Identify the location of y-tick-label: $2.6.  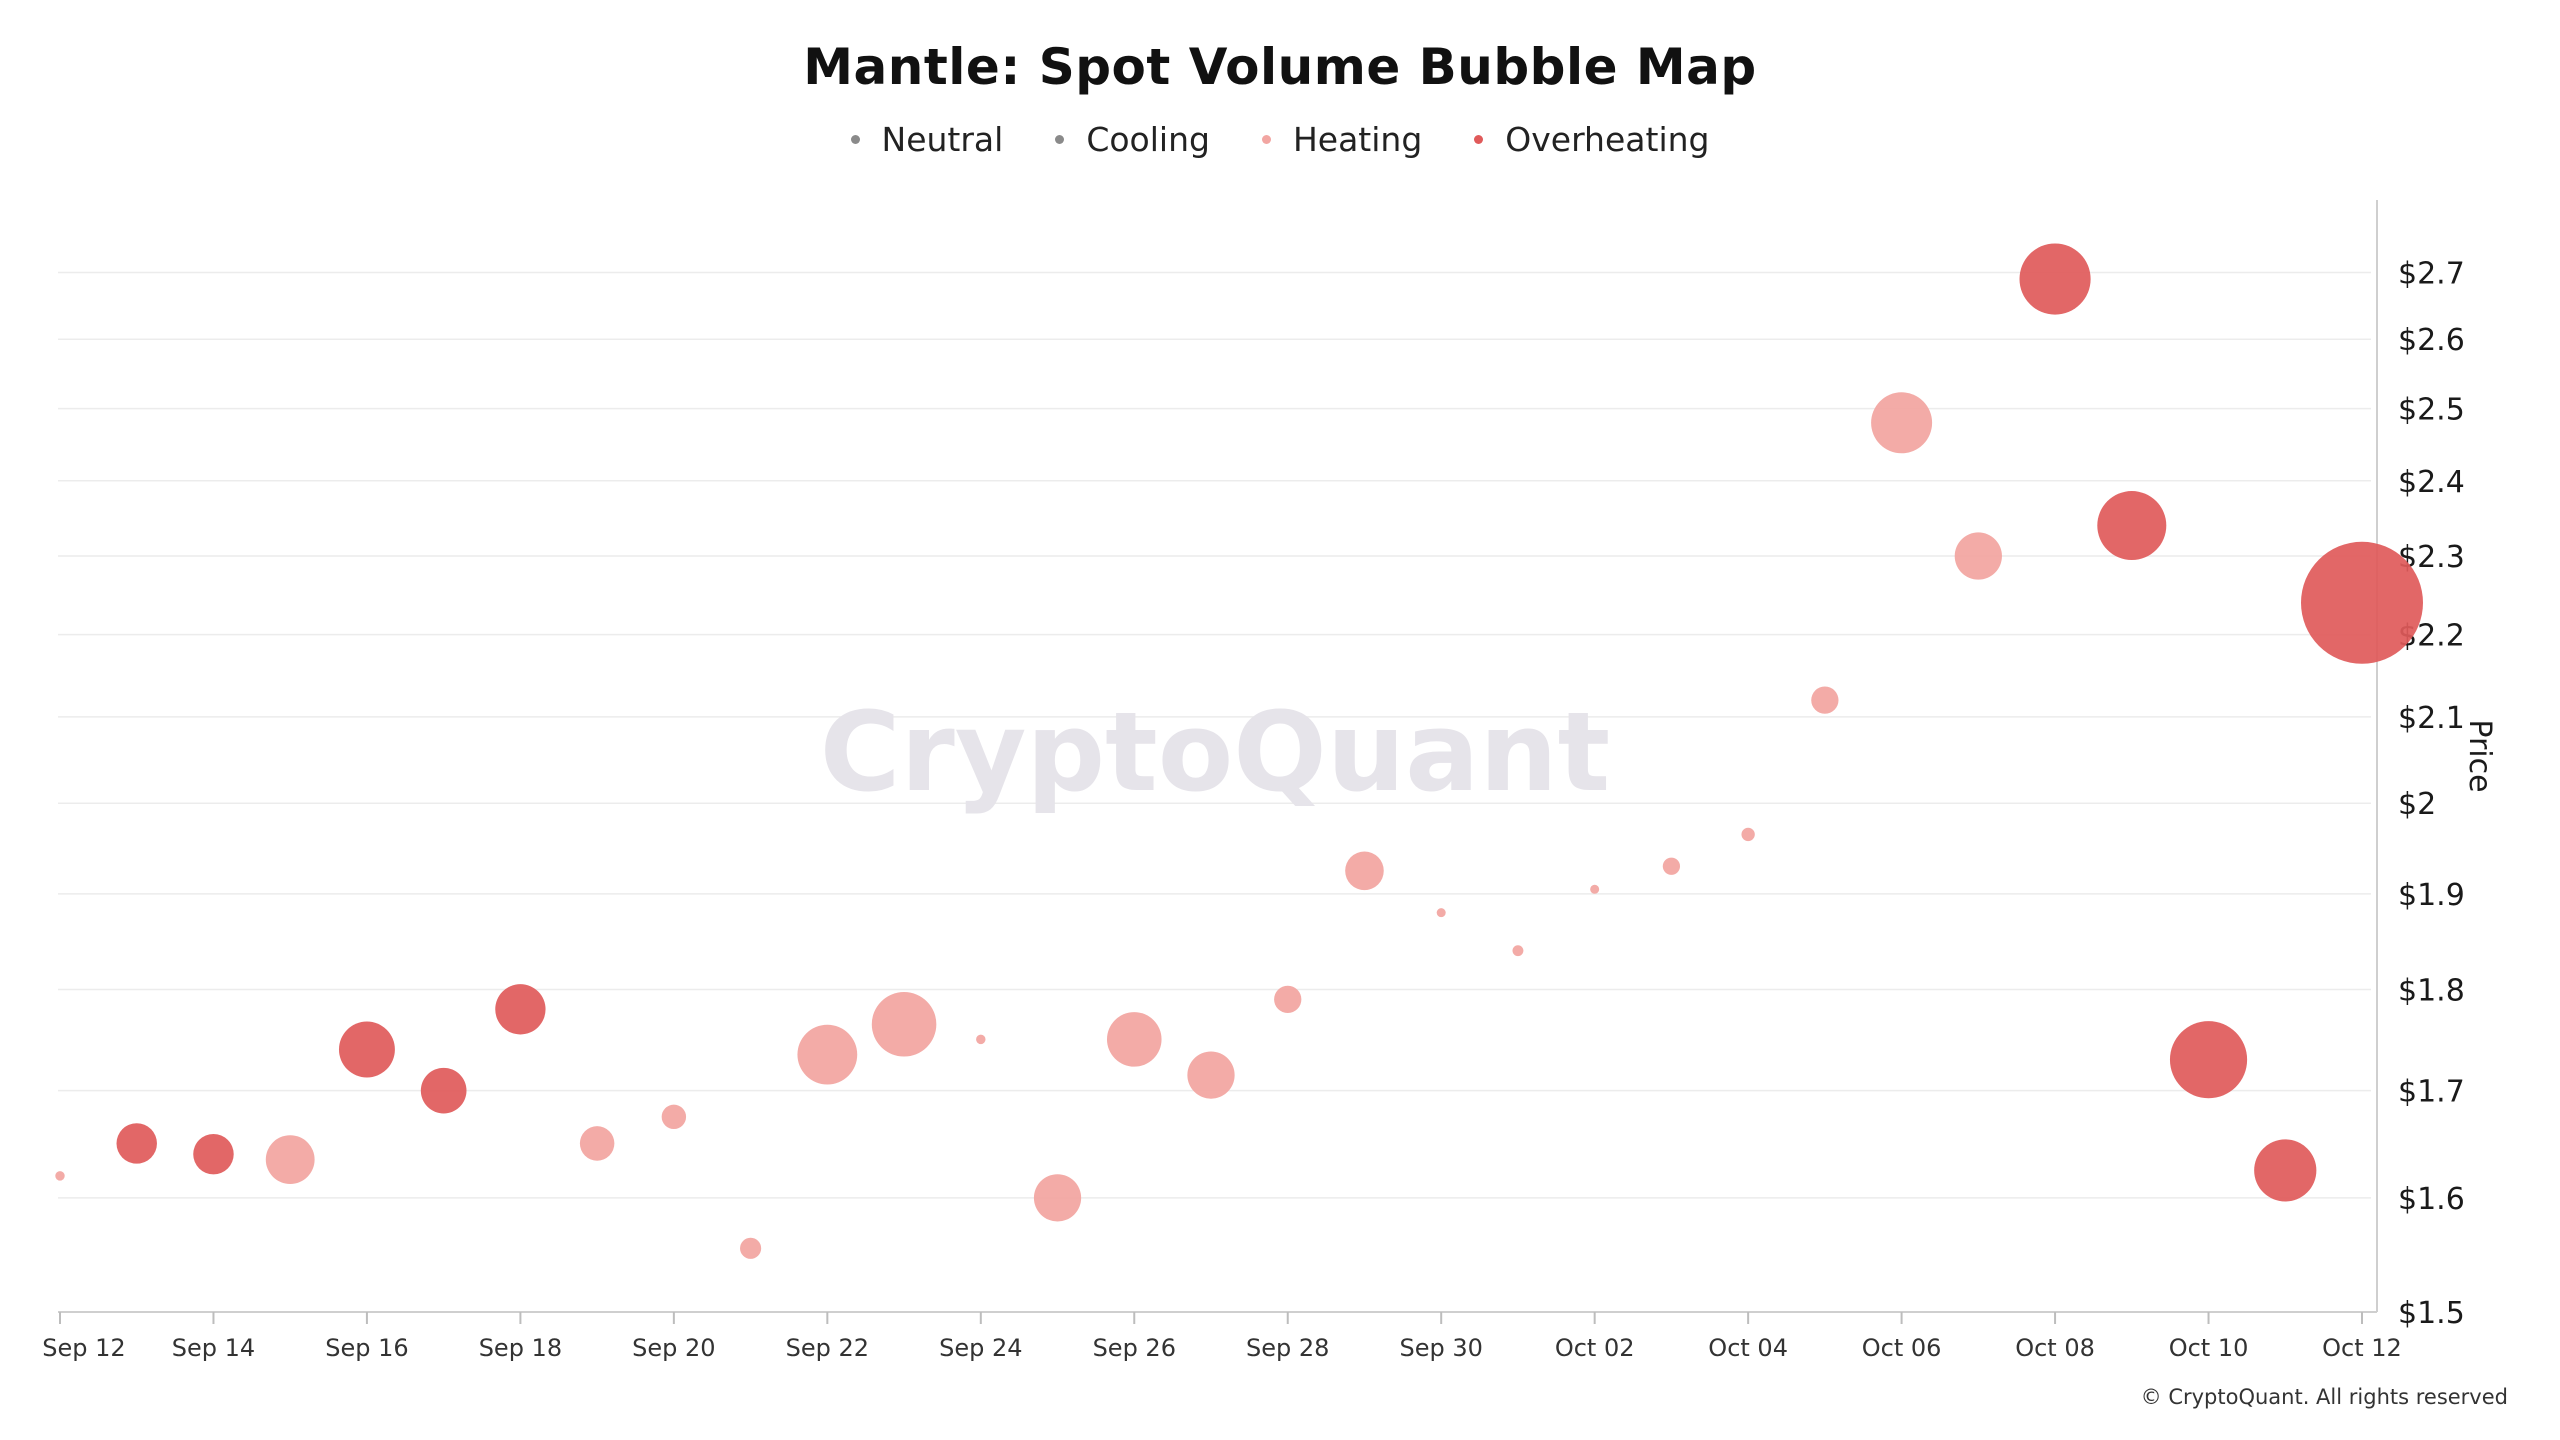
(2431, 340).